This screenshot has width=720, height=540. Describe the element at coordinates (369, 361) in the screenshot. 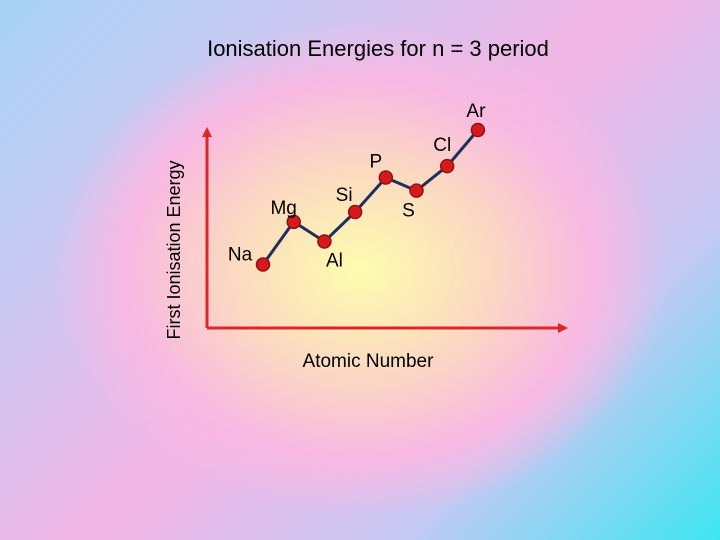

I see `x-axis-label: Atomic Number` at that location.